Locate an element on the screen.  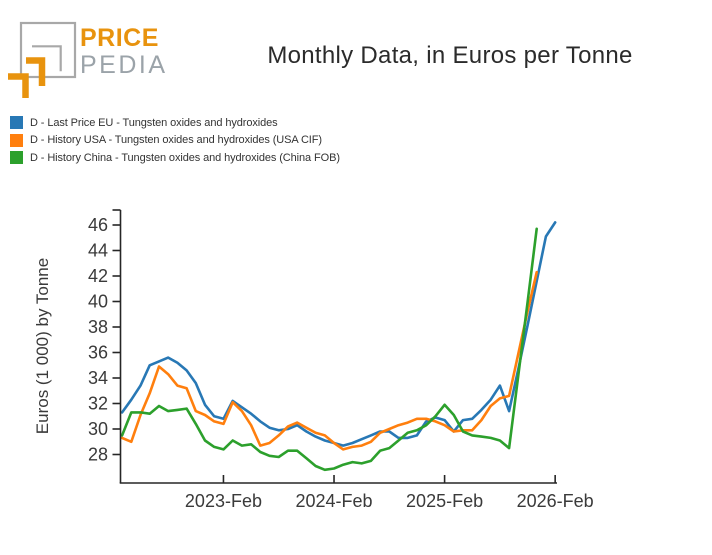
legend-swatch-china is located at coordinates (16, 158).